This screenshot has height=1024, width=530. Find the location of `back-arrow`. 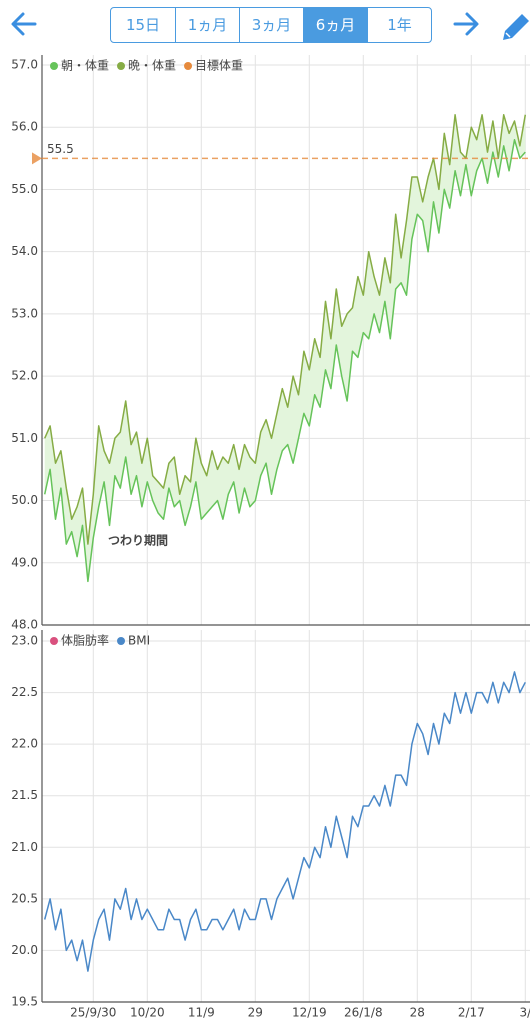

back-arrow is located at coordinates (24, 24).